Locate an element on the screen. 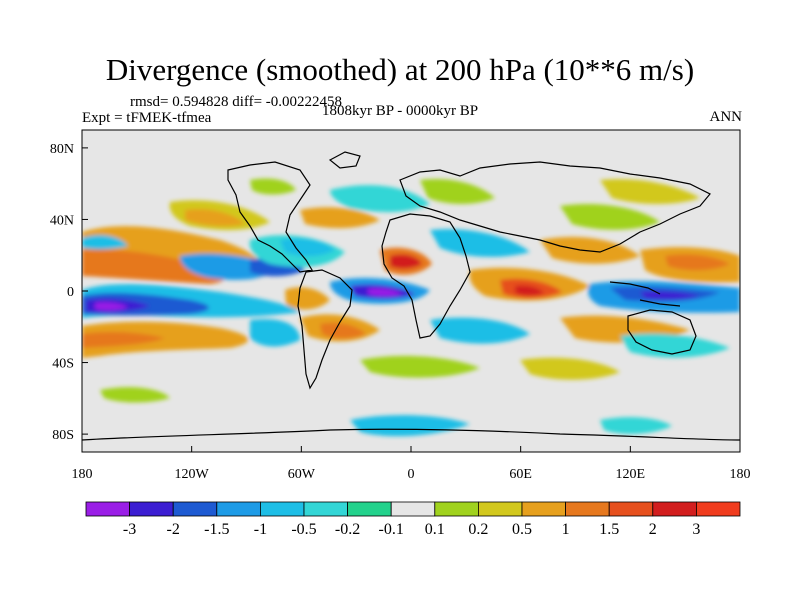 The height and width of the screenshot is (600, 800). colorbar: -3 -2 -1.5 -1 -0.5 -0.2 -0.1 0.1 0.2 0.5 1 1.5 2 3 is located at coordinates (413, 519).